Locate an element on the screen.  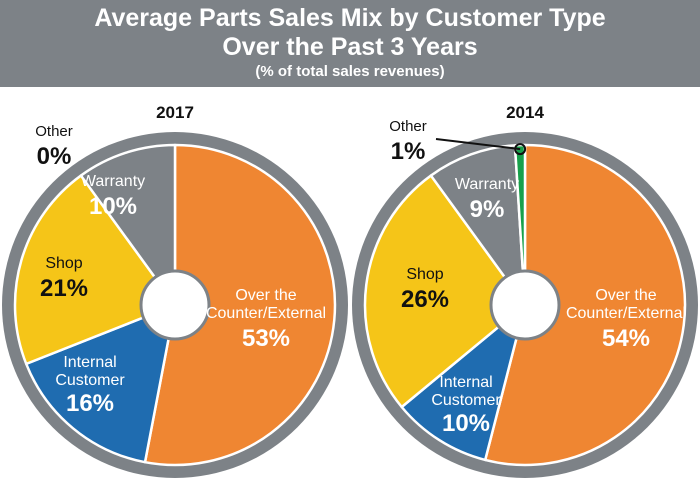
slice-value-over-the-counter: 53% is located at coordinates (266, 338).